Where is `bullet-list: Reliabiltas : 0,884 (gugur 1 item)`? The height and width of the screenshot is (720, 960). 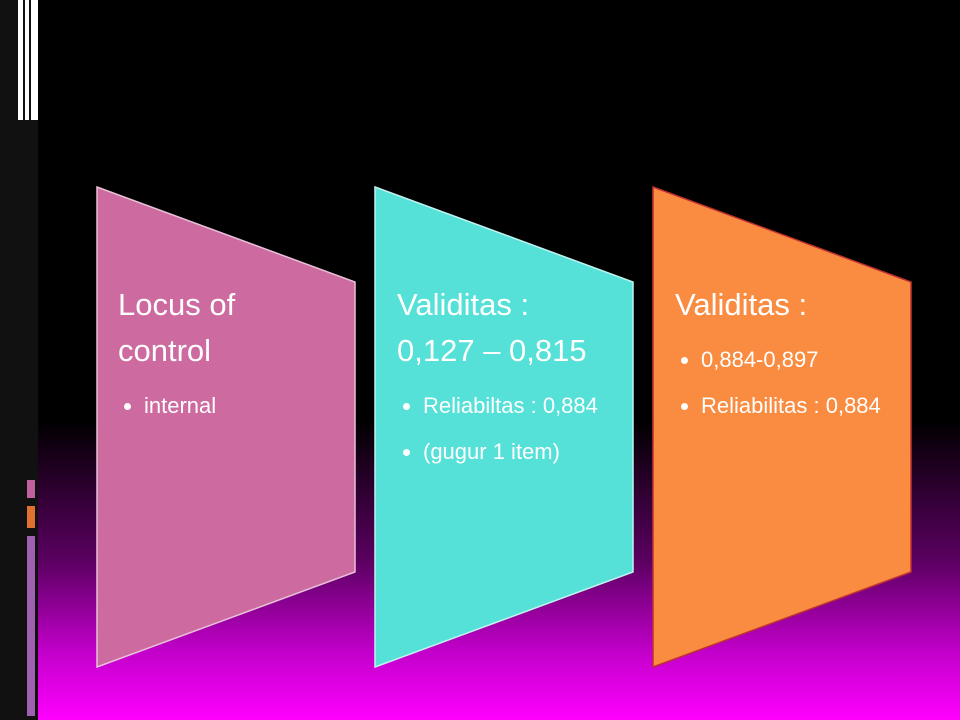
bullet-list: Reliabiltas : 0,884 (gugur 1 item) is located at coordinates (504, 429).